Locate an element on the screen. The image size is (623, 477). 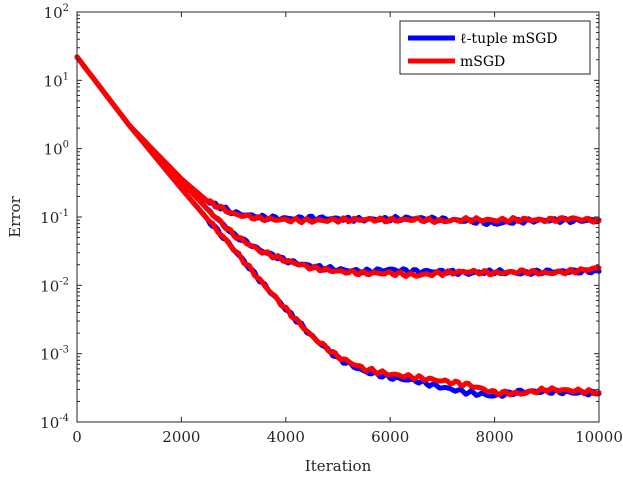
x-tick-label: 0 is located at coordinates (77, 437).